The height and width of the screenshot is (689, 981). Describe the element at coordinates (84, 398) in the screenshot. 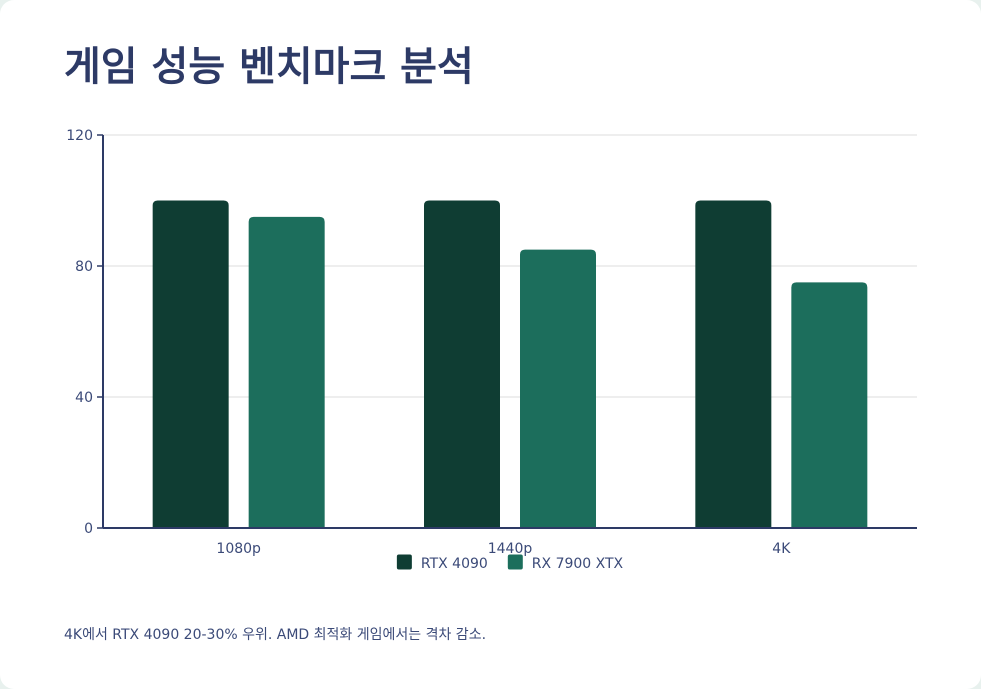

I see `y-tick-label: 40` at that location.